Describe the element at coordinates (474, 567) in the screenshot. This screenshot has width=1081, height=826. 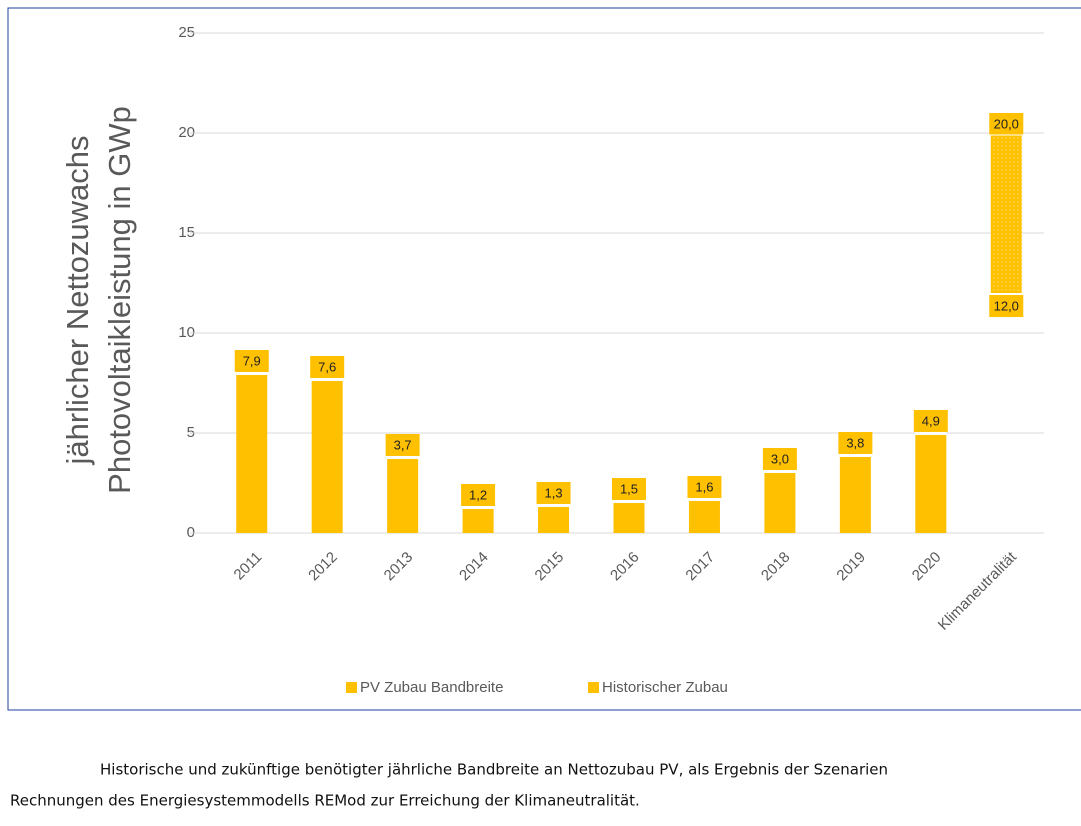
I see `x-tick-label: 2014` at that location.